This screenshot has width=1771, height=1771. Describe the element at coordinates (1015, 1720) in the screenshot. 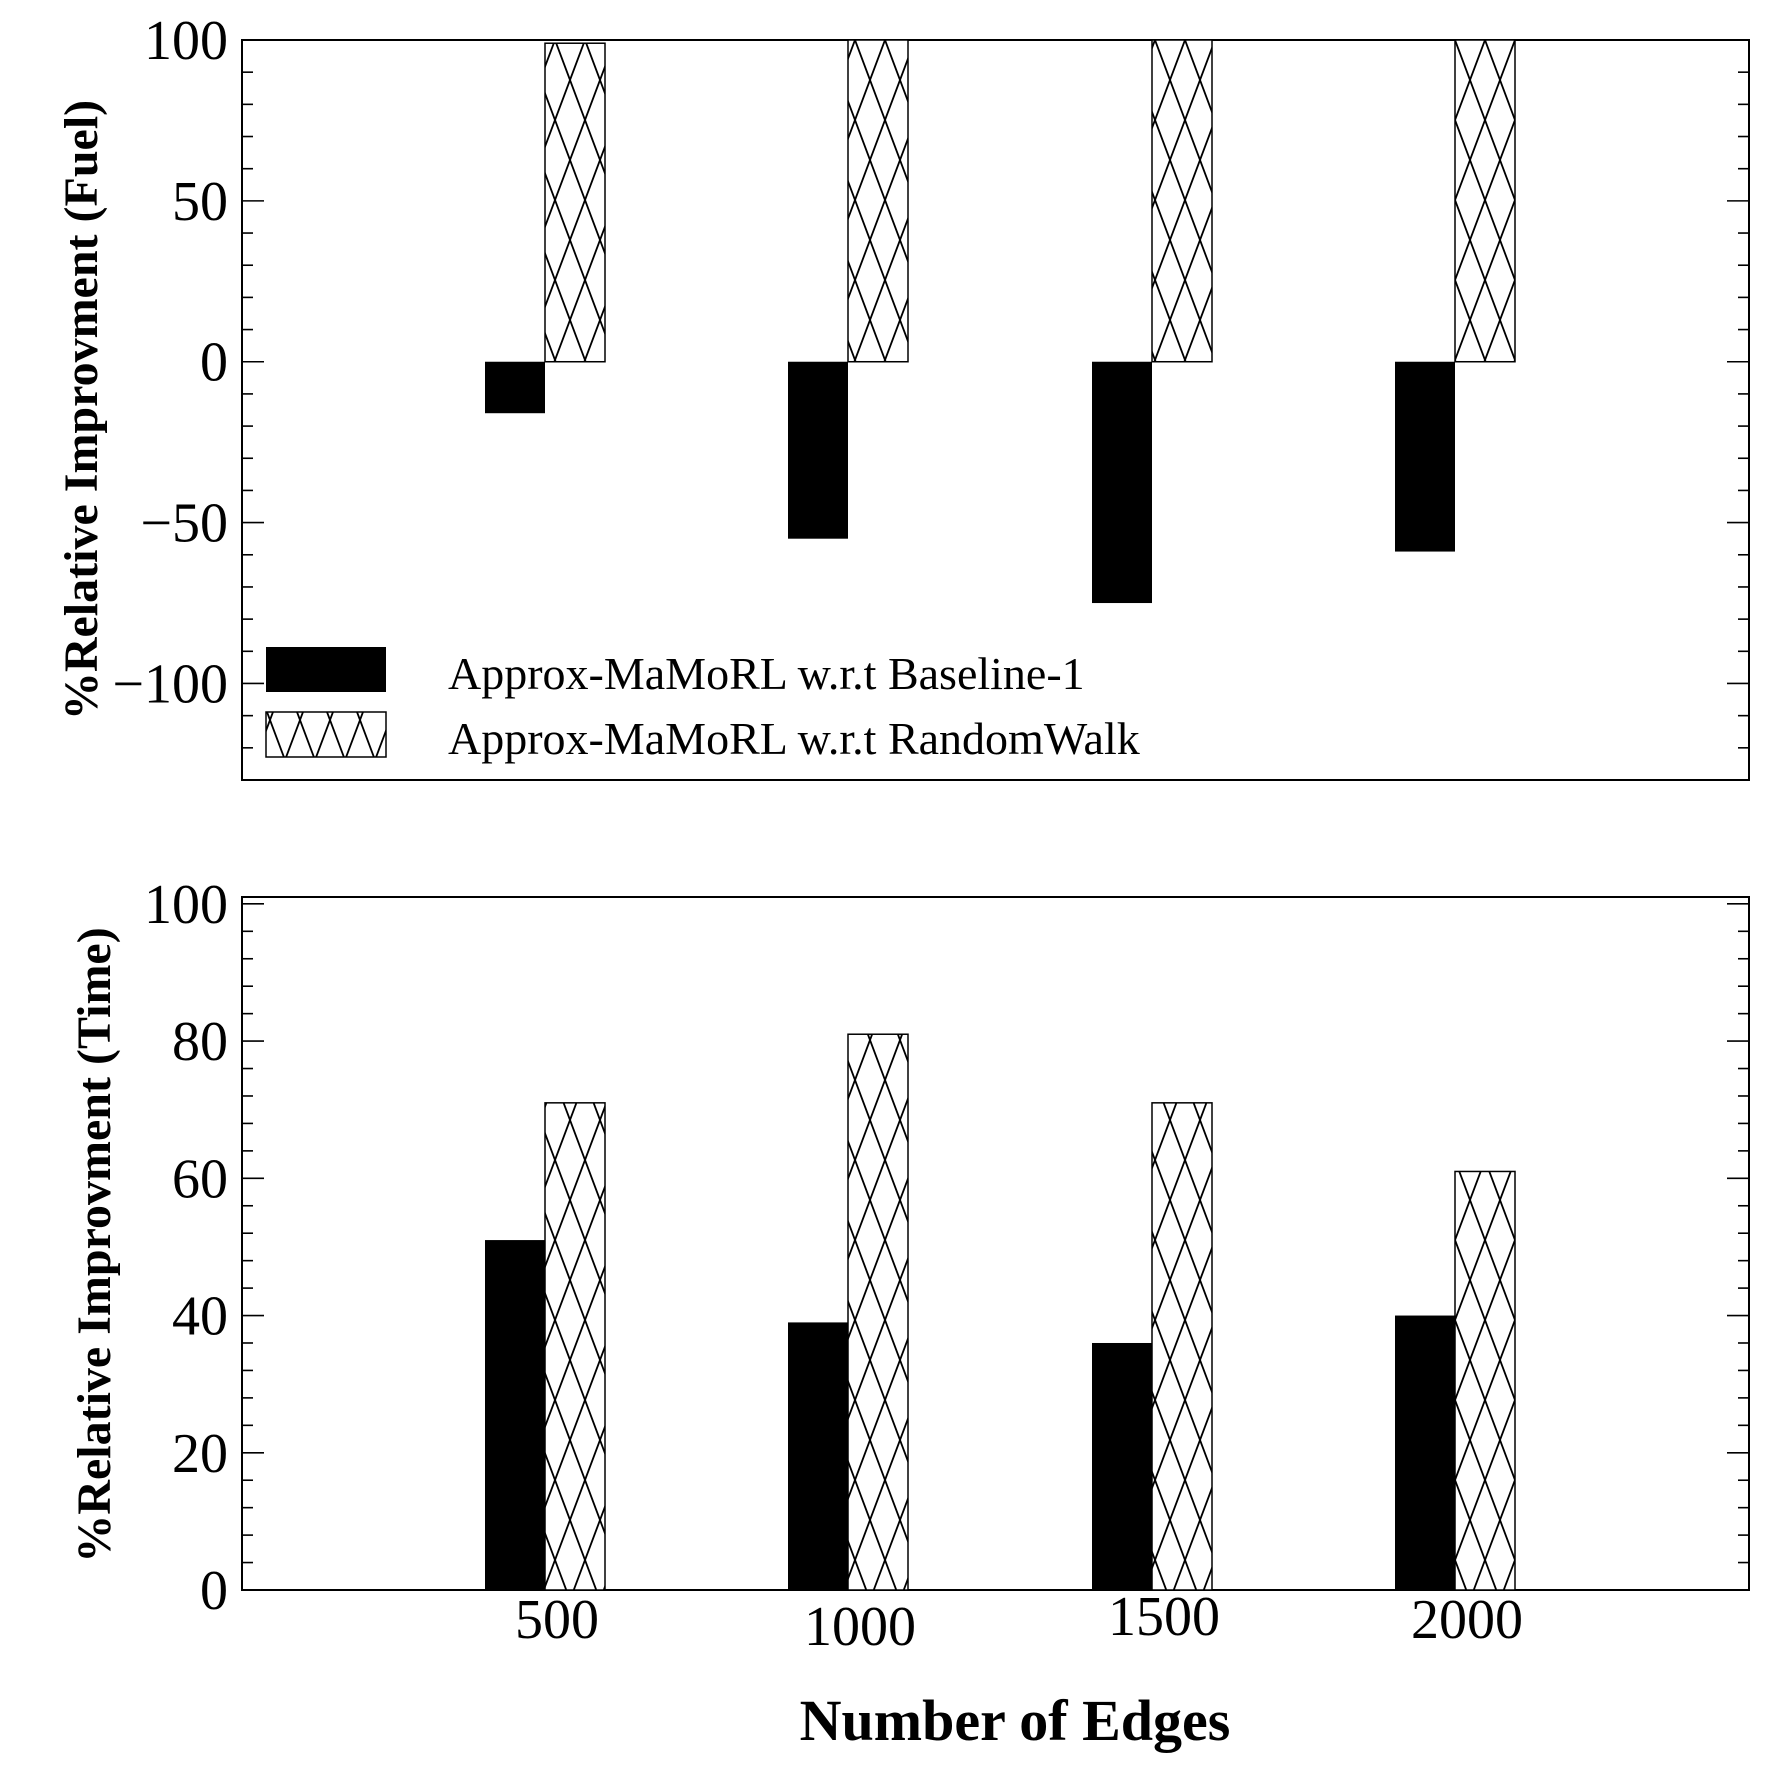

I see `x-axis-title: Number of Edges` at that location.